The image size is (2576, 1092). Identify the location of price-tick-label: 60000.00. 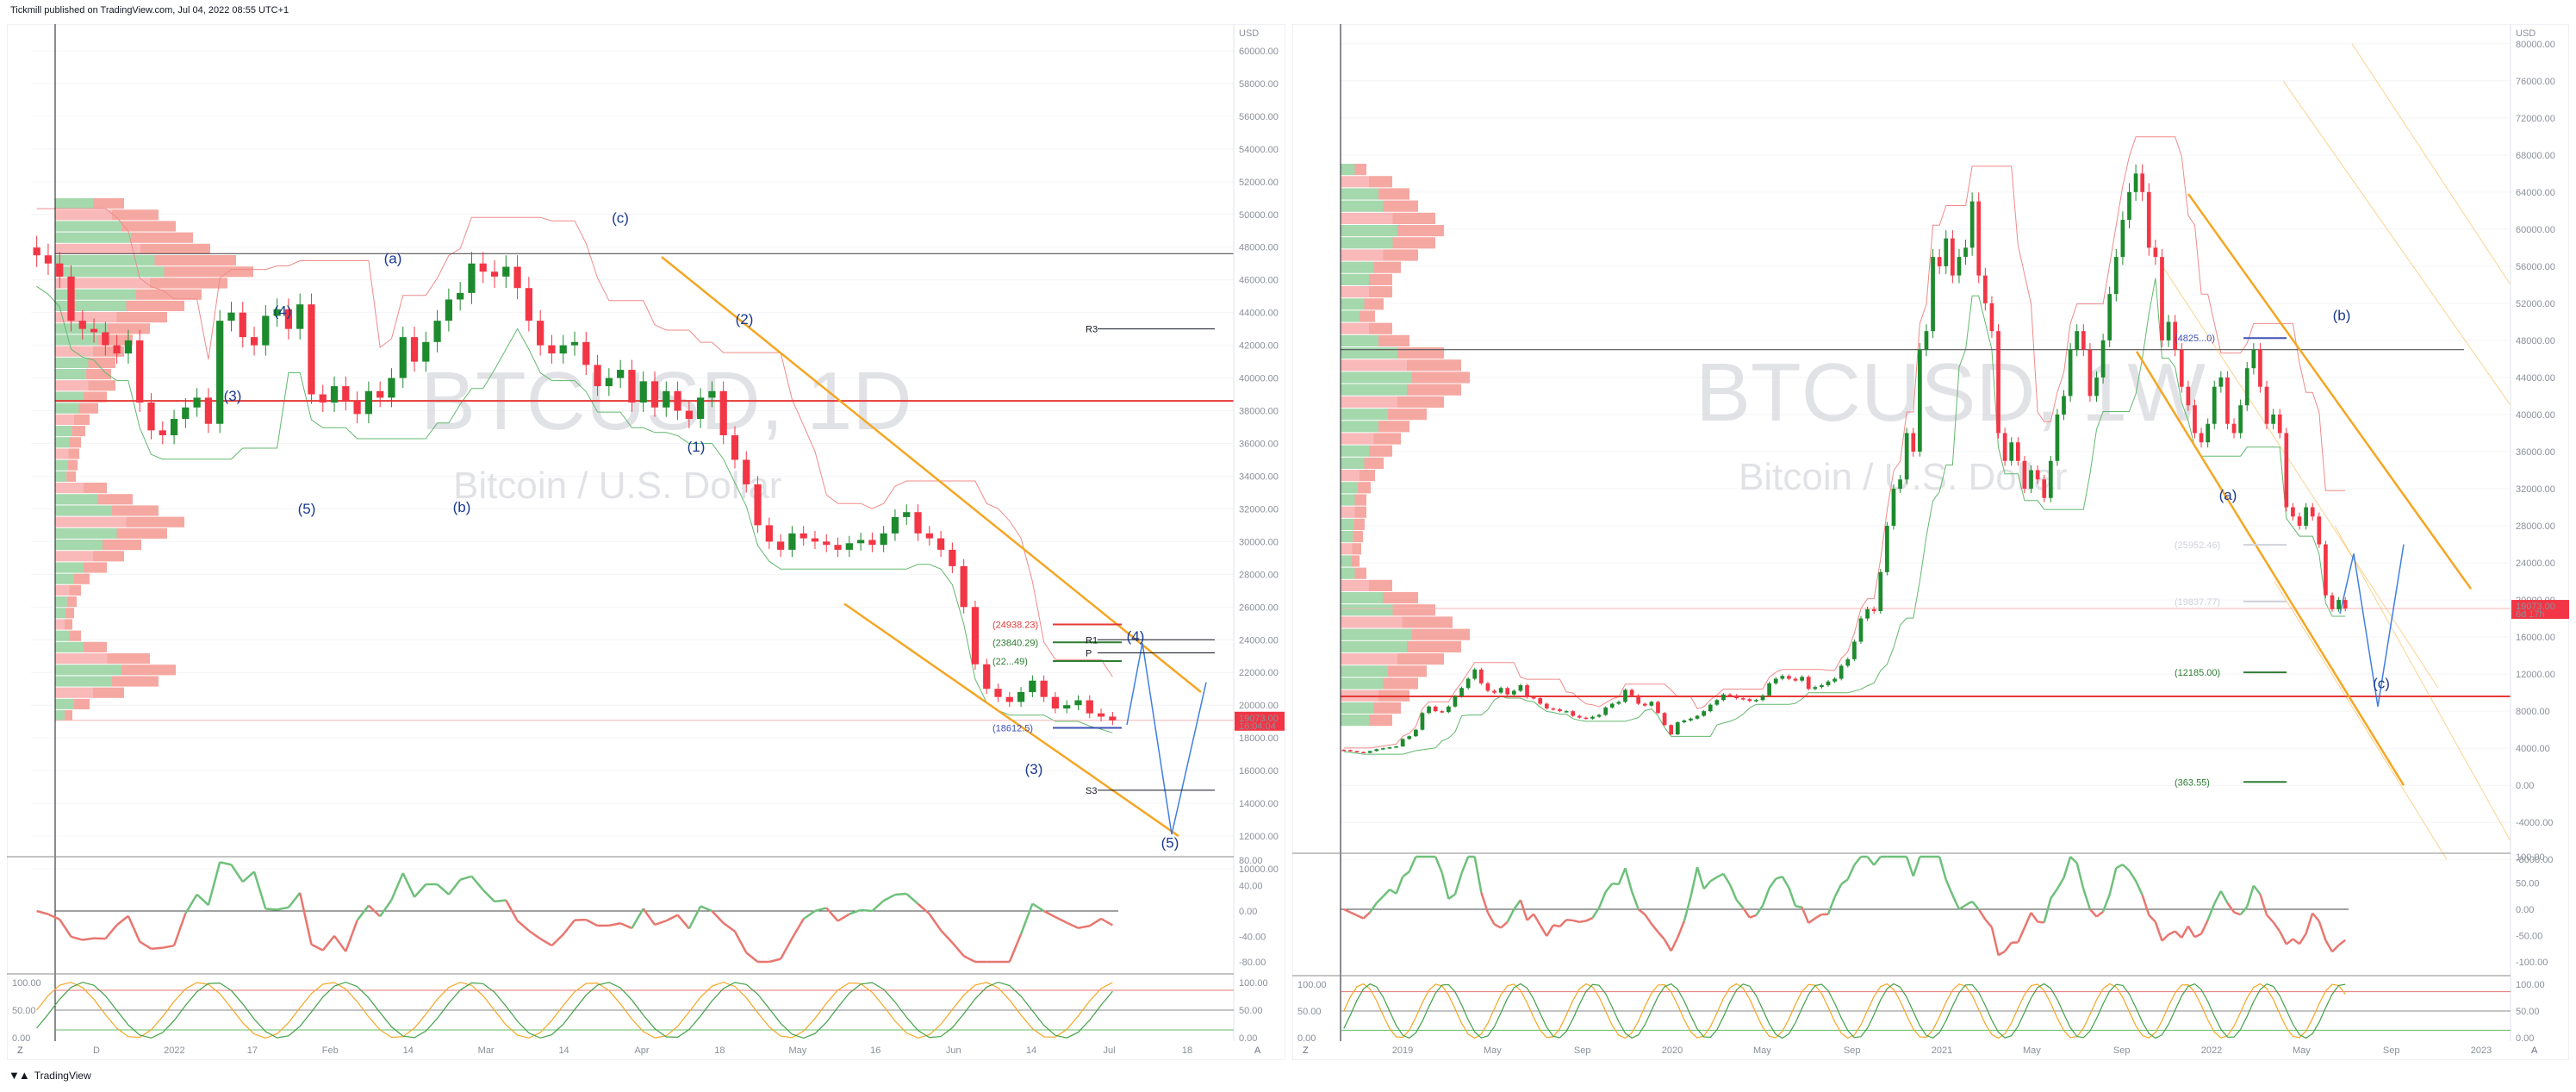
(2536, 230).